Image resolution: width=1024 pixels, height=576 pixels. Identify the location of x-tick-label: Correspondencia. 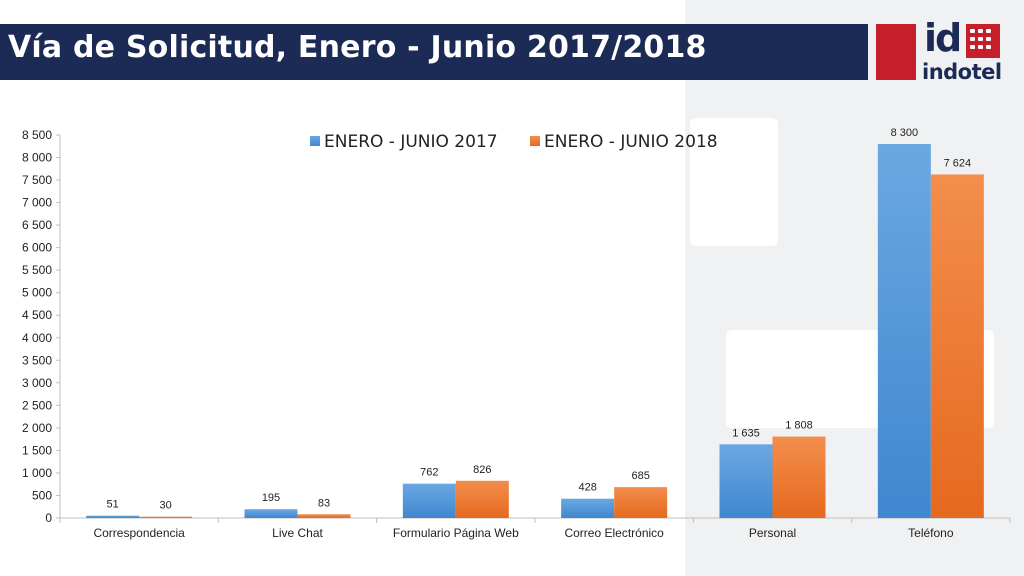
(139, 533).